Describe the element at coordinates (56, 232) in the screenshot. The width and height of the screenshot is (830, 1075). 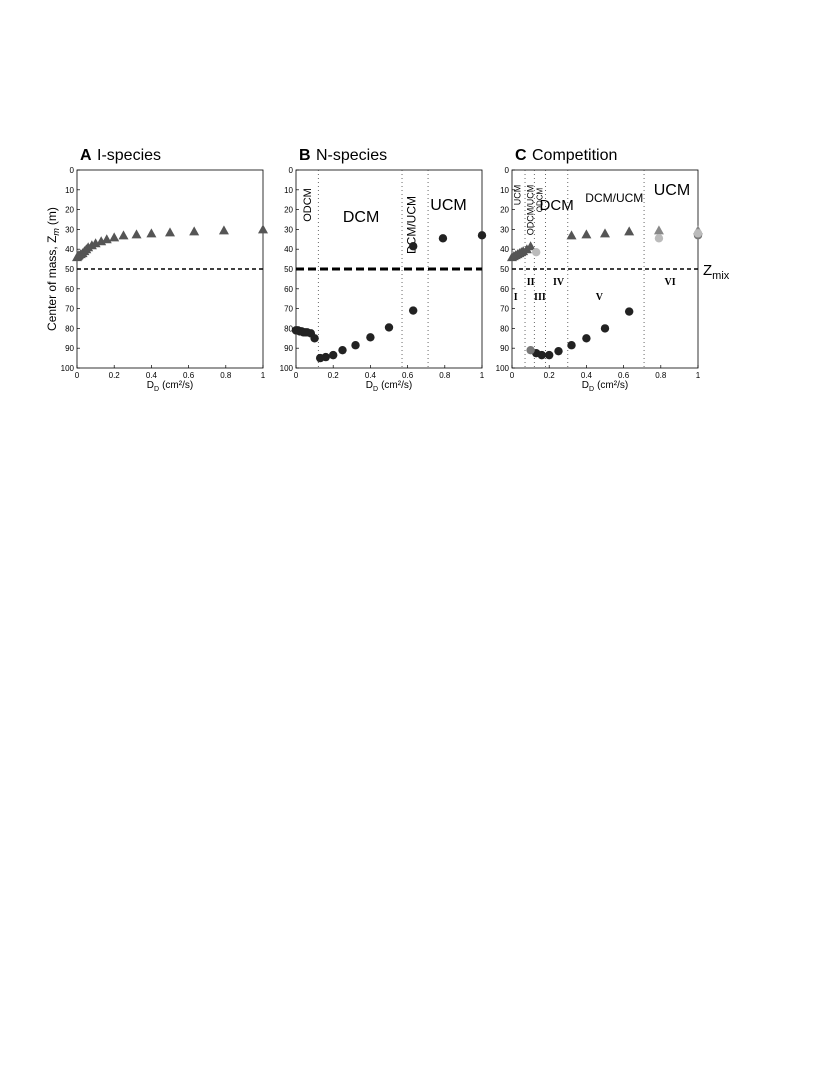
I see `y-label-sub: m` at that location.